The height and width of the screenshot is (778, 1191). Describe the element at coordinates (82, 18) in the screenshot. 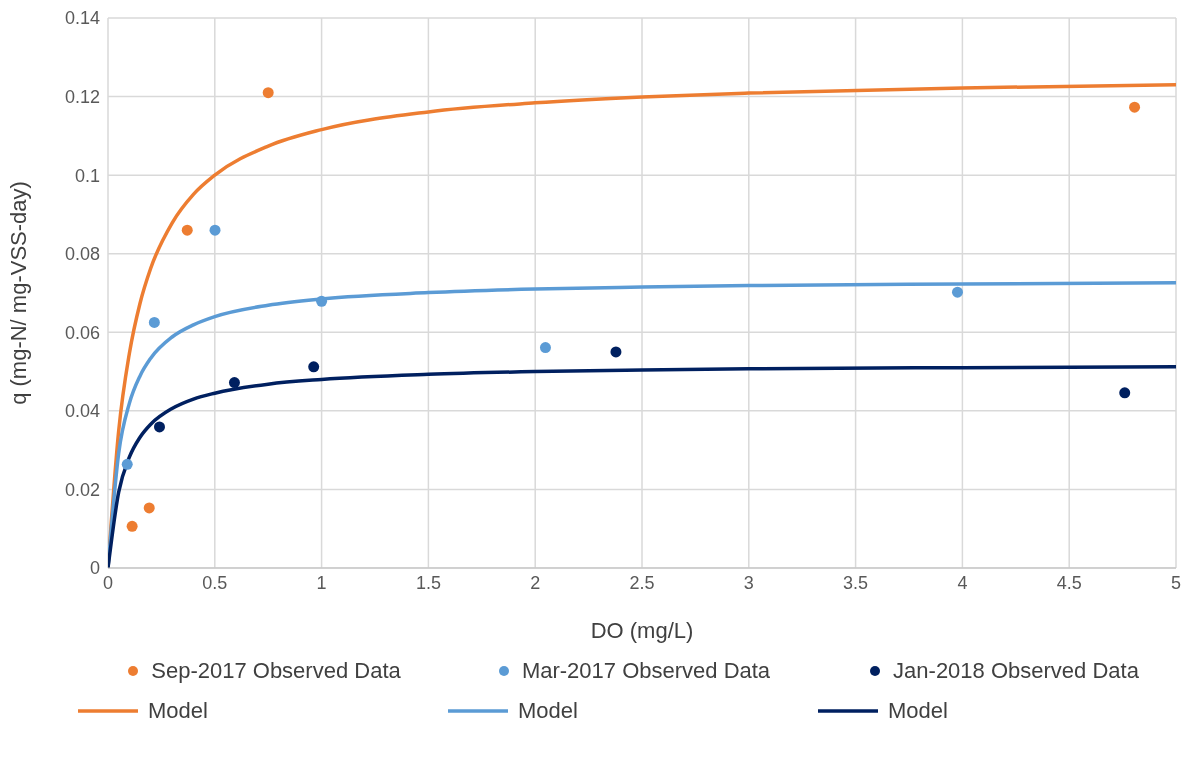

I see `y-tick-label: 0.14` at that location.